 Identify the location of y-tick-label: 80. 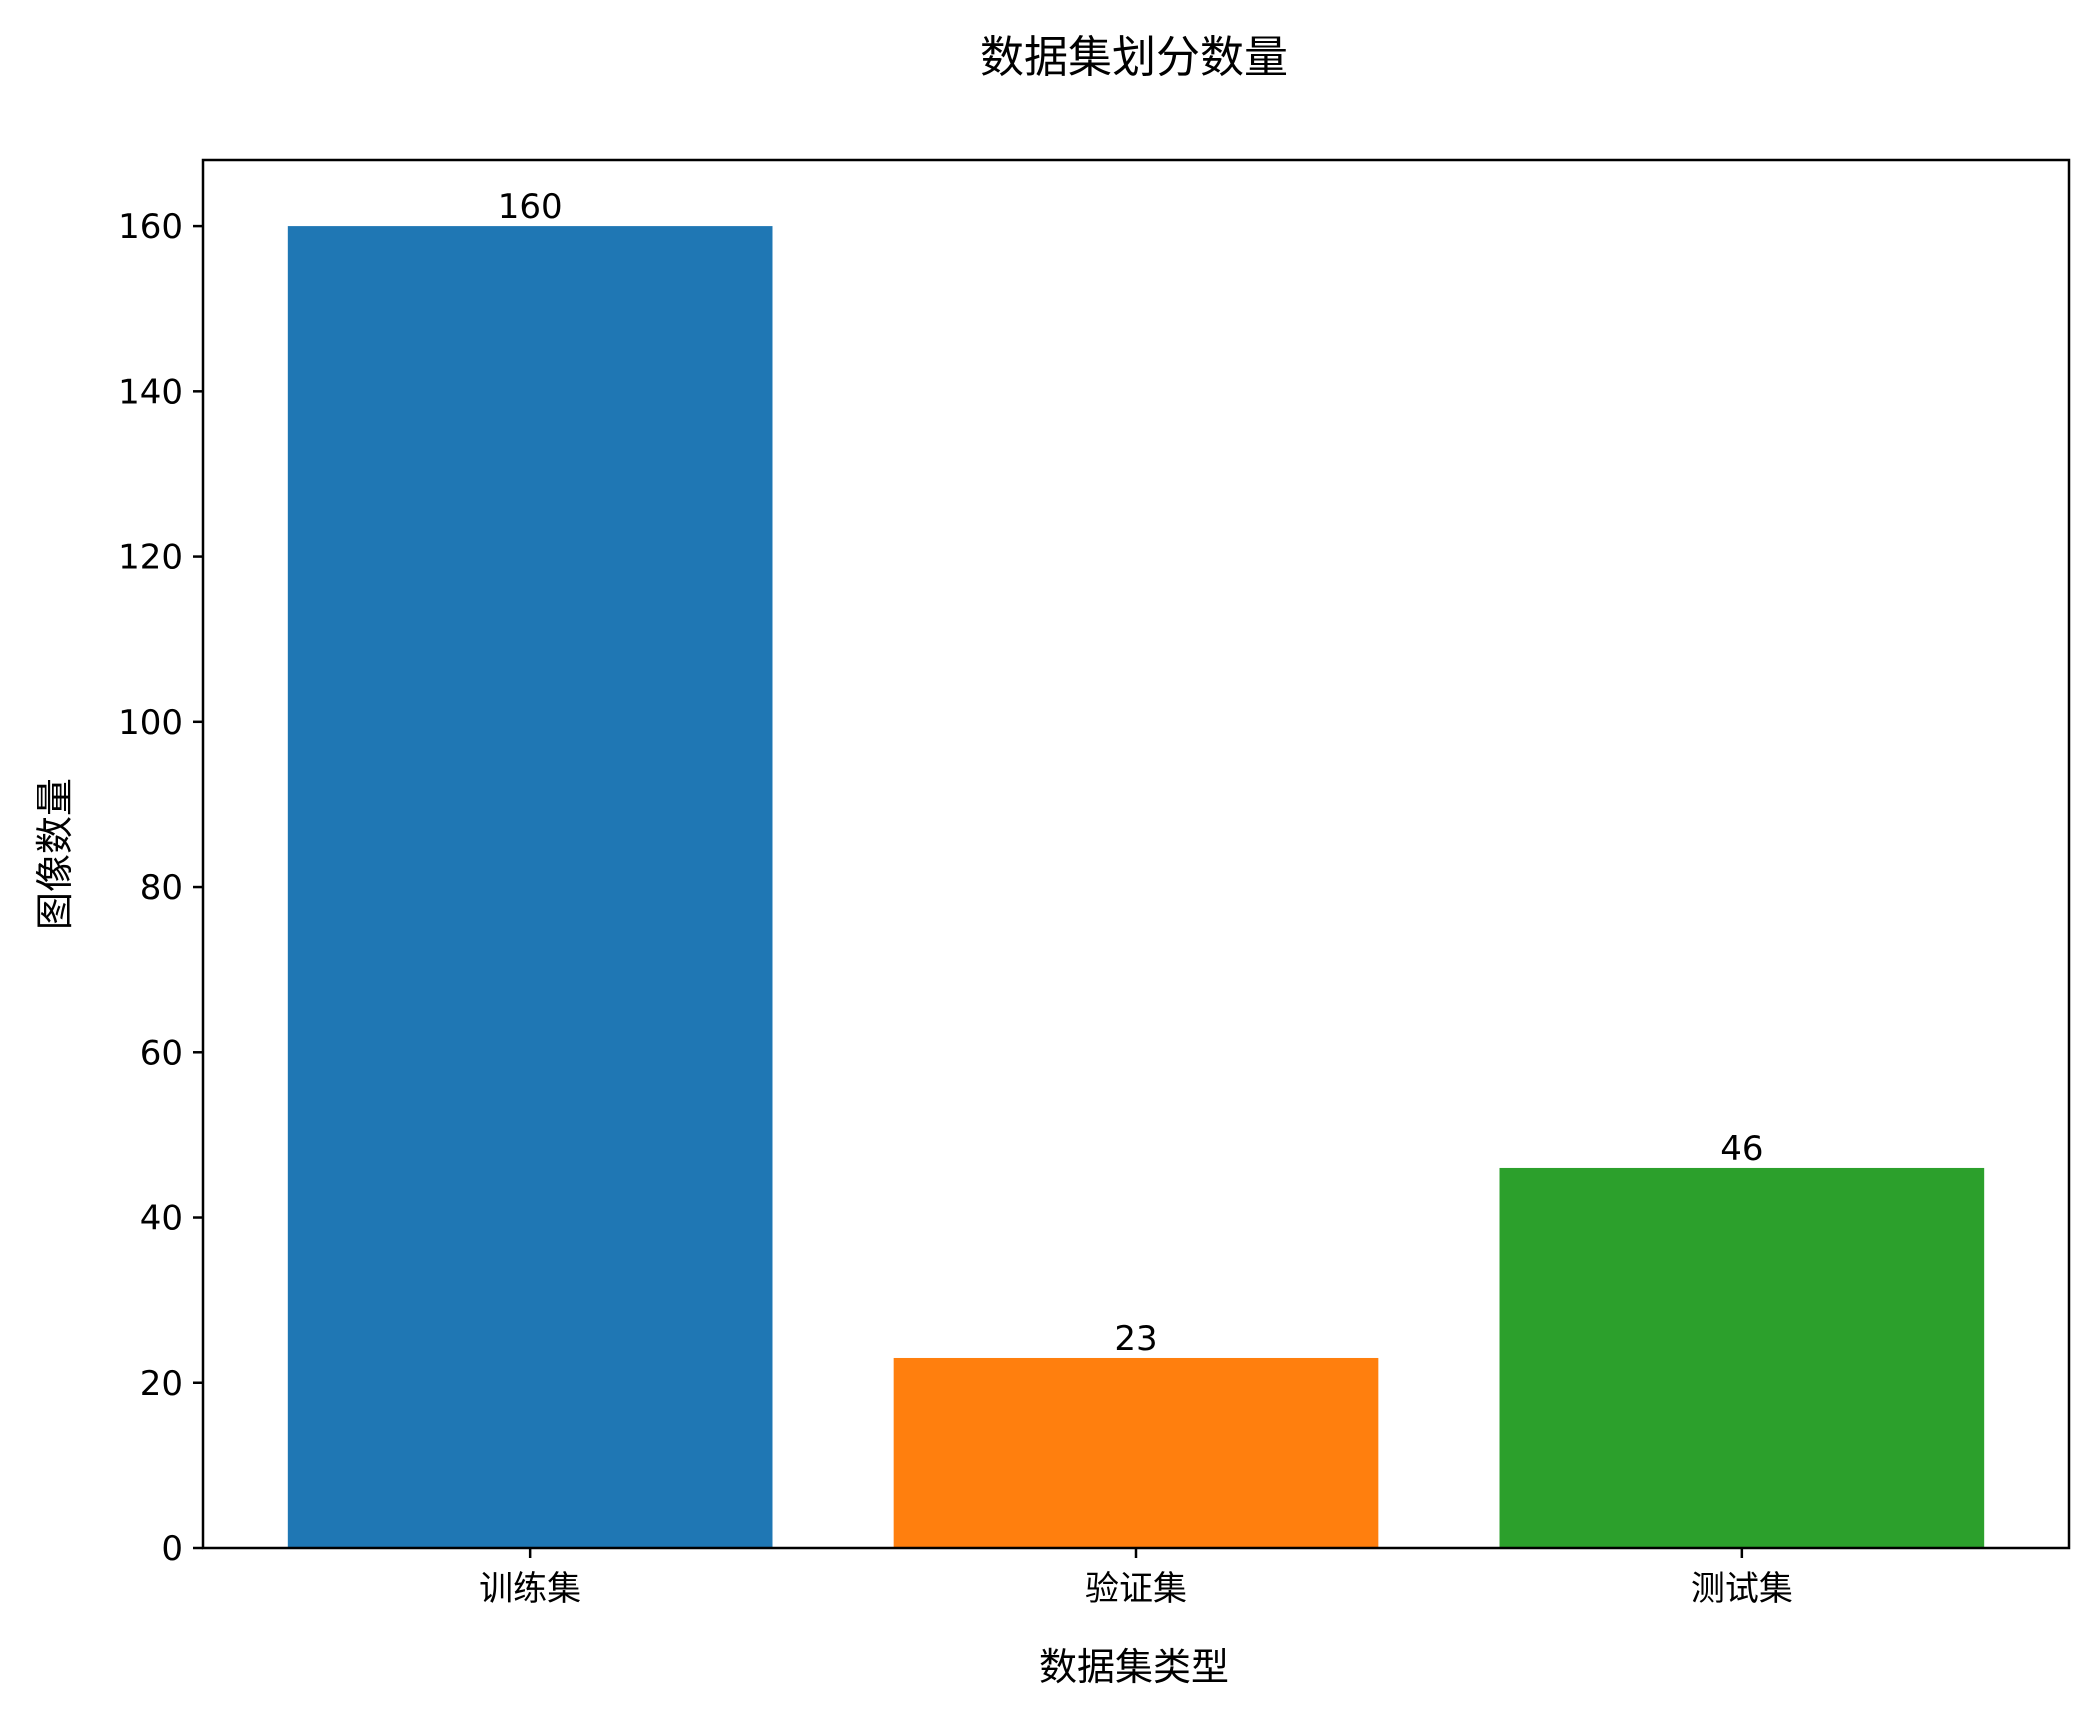
(161, 888).